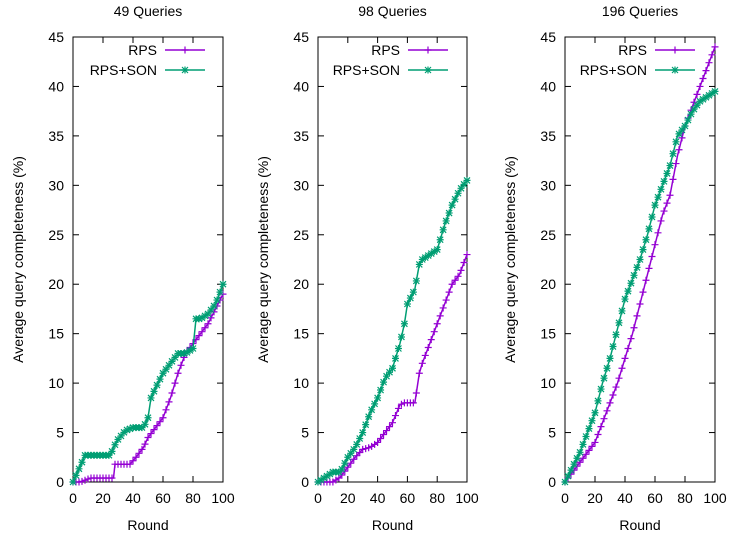 The height and width of the screenshot is (540, 729). What do you see at coordinates (625, 498) in the screenshot?
I see `x-tick-label: 40` at bounding box center [625, 498].